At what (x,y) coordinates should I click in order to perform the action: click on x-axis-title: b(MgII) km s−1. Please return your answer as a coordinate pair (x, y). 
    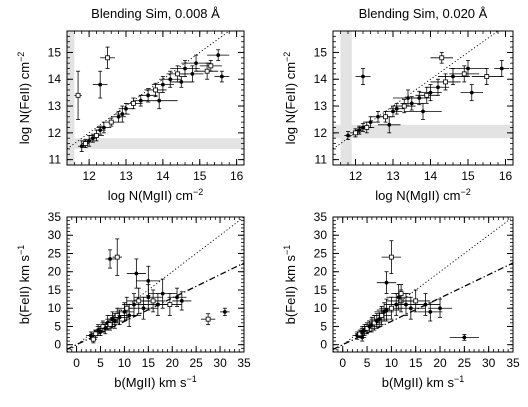
    Looking at the image, I should click on (423, 382).